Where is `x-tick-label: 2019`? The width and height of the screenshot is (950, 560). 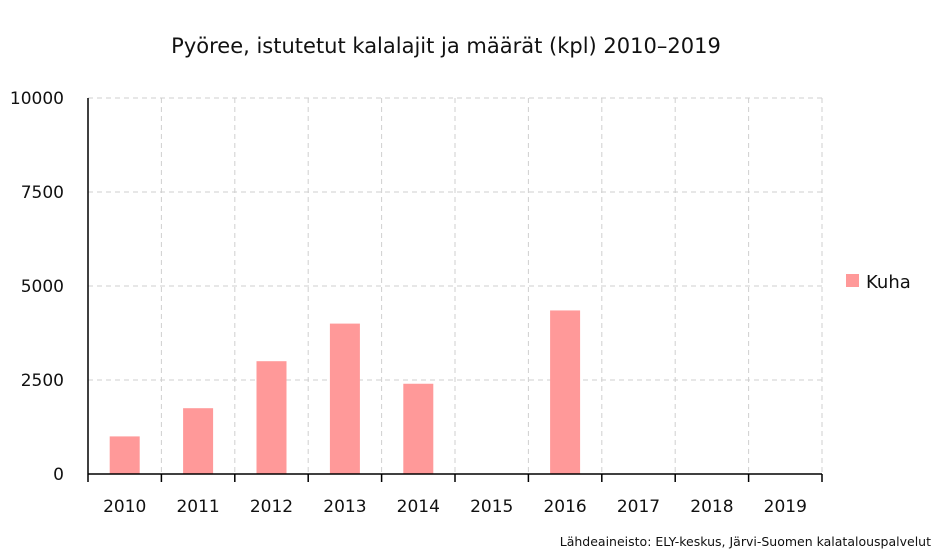
x-tick-label: 2019 is located at coordinates (785, 507).